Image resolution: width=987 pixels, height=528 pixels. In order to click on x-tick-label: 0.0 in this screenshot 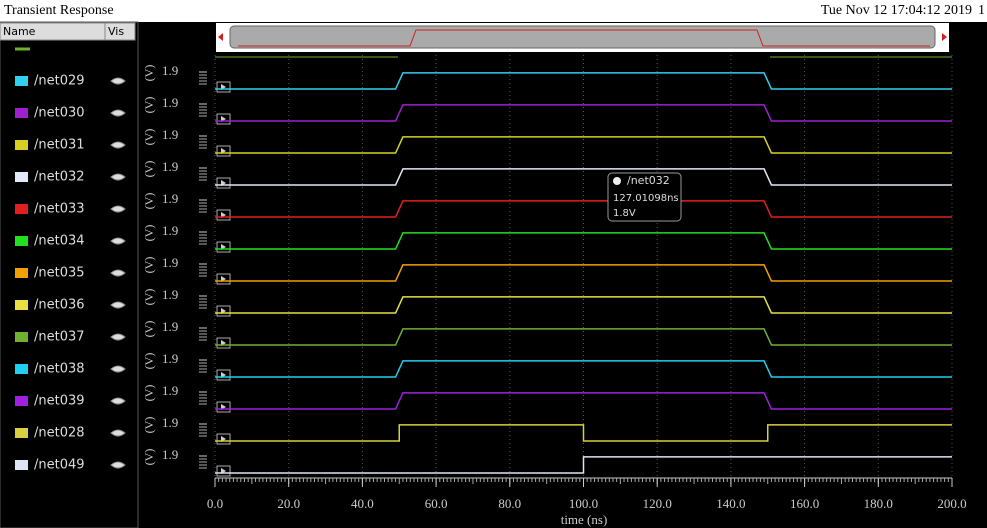, I will do `click(215, 503)`.